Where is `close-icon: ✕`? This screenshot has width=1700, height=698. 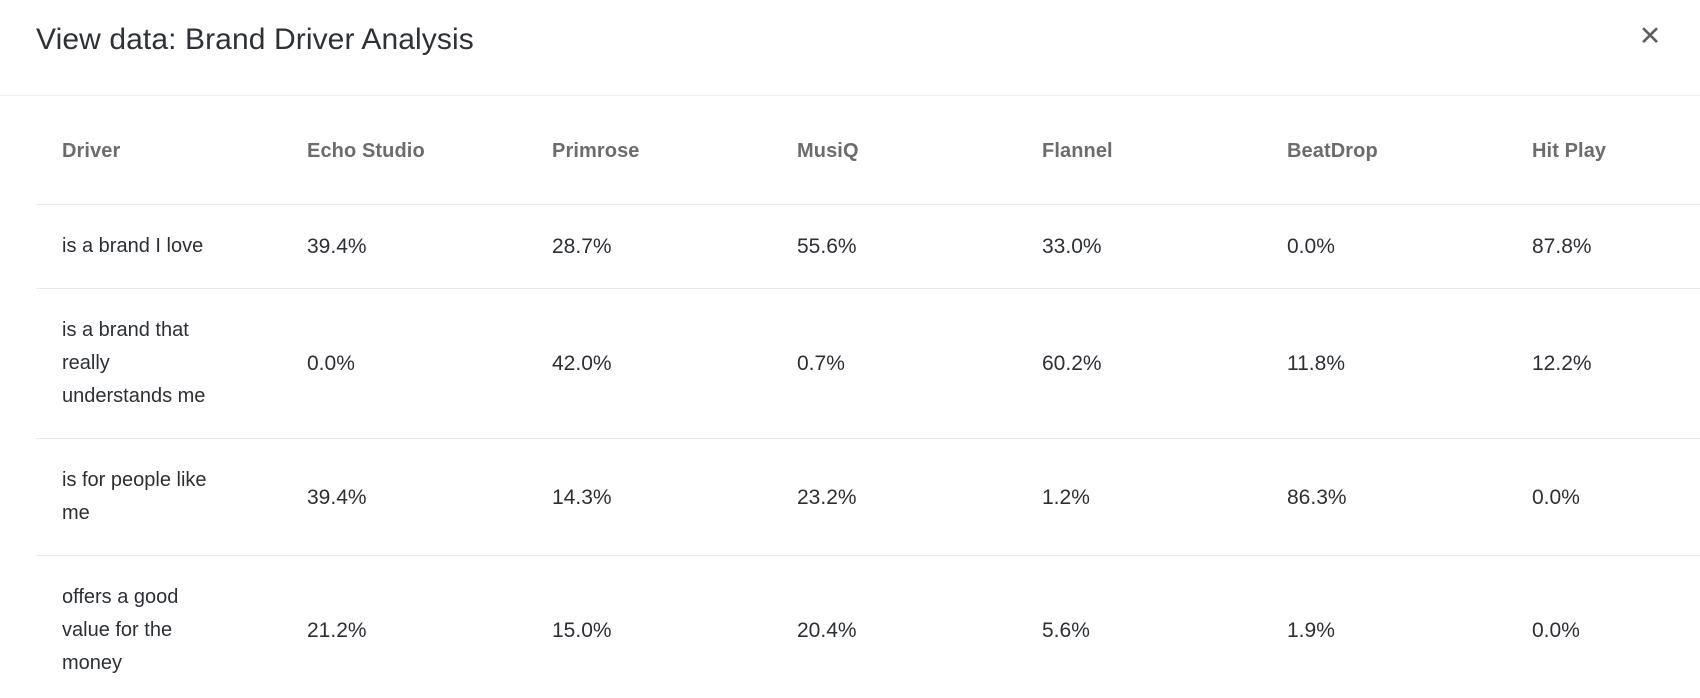 close-icon: ✕ is located at coordinates (1650, 36).